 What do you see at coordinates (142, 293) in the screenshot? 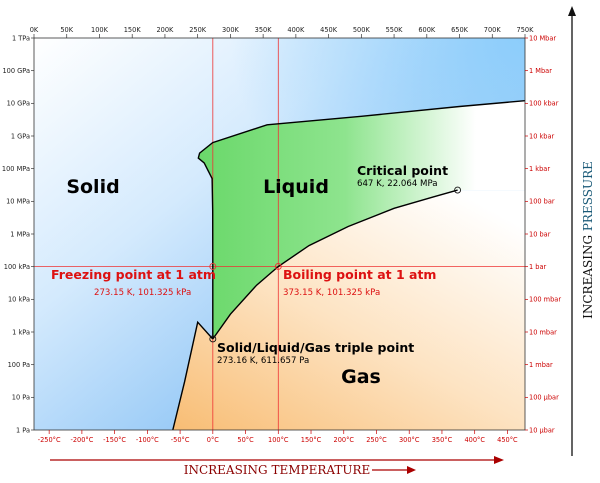
I see `freezing-point-values: 273.15 K, 101.325 kPa` at bounding box center [142, 293].